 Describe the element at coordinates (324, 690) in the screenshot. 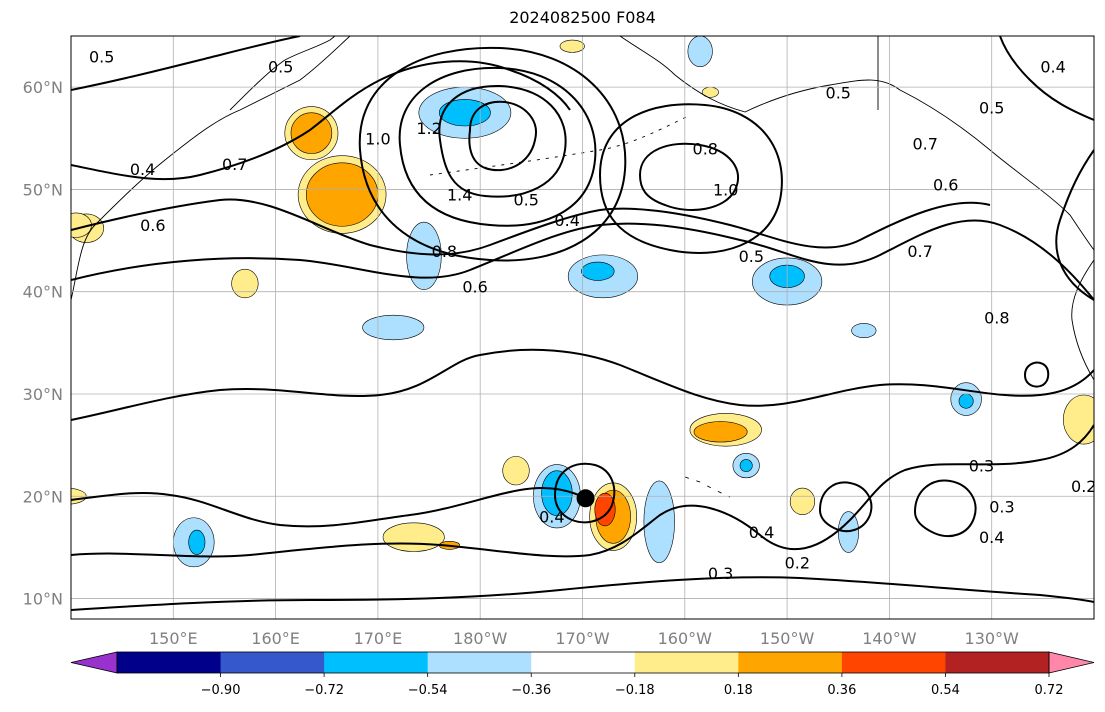

I see `colorbar-tick-label: −0.72` at that location.